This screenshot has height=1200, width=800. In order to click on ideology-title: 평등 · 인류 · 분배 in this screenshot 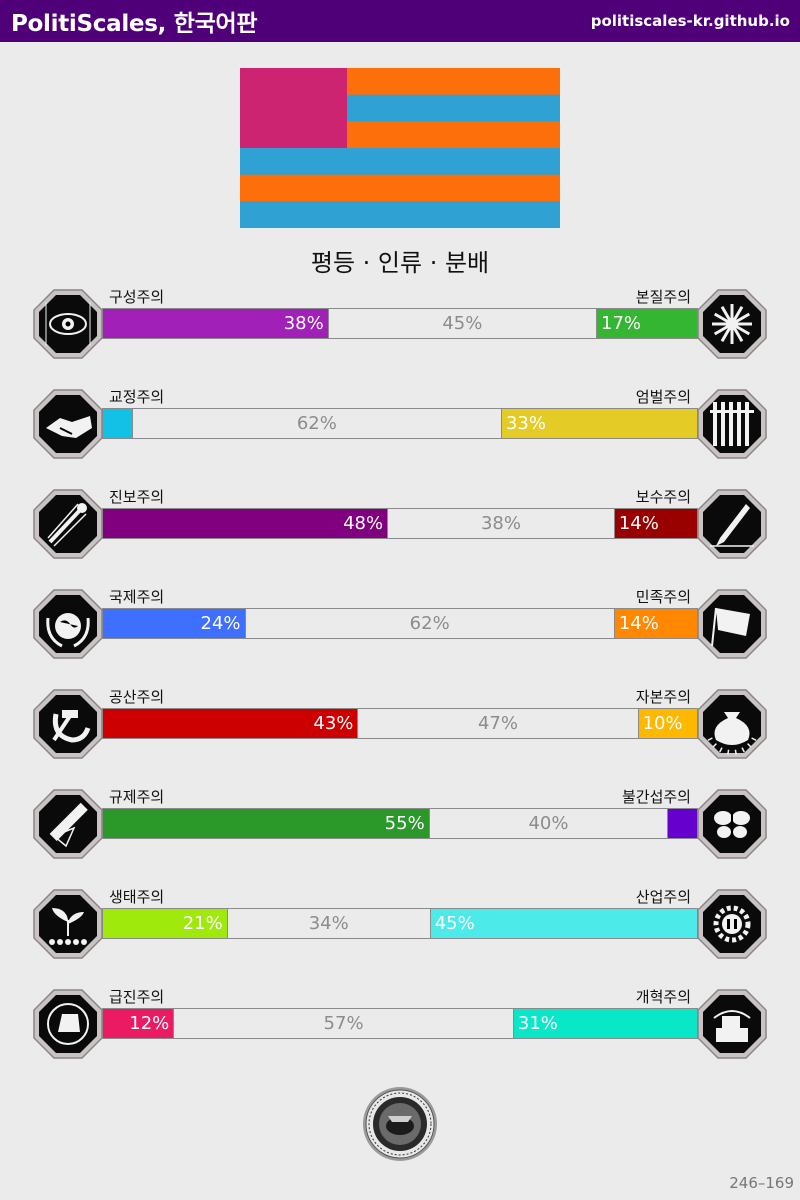, I will do `click(400, 263)`.